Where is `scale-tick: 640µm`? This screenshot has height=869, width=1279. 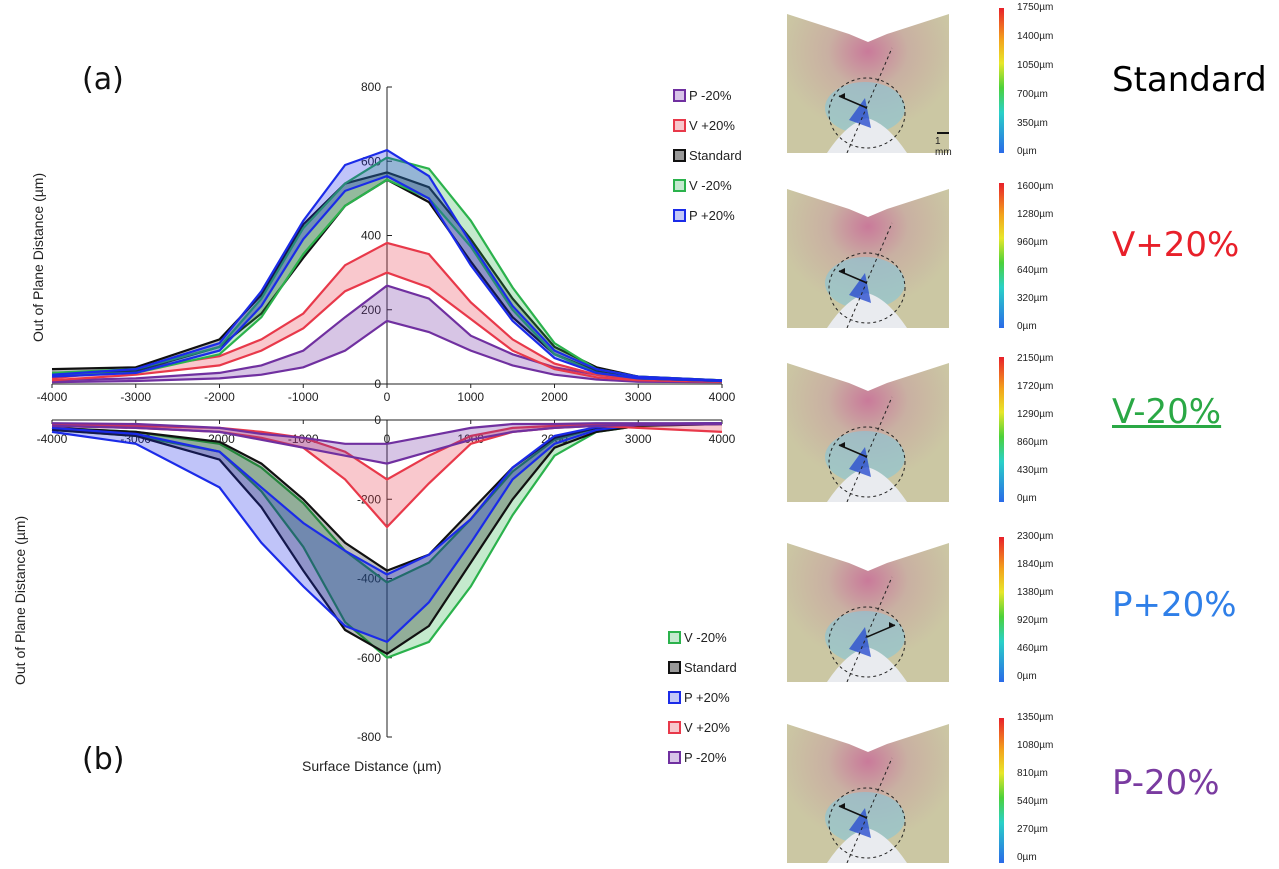 scale-tick: 640µm is located at coordinates (1032, 270).